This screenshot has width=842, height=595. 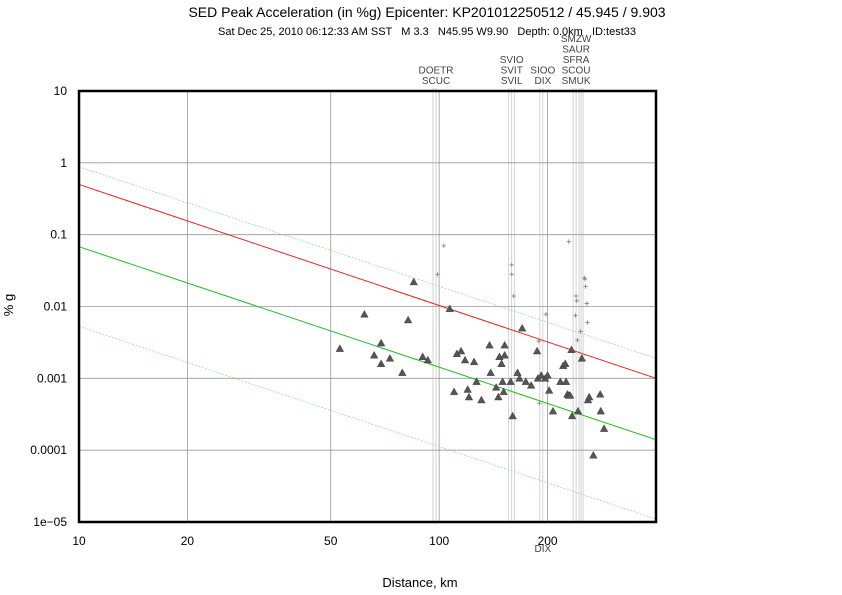 I want to click on station-label: SIOO, so click(x=542, y=71).